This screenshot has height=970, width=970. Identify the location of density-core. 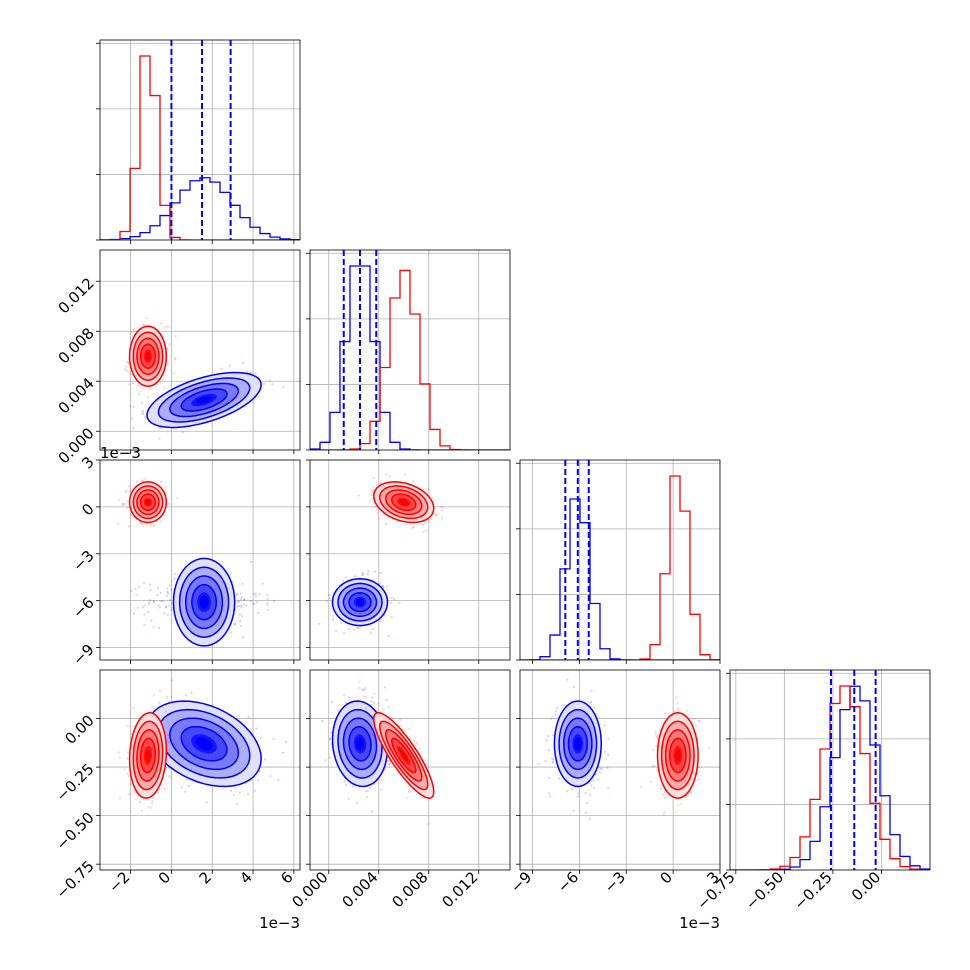
(404, 755).